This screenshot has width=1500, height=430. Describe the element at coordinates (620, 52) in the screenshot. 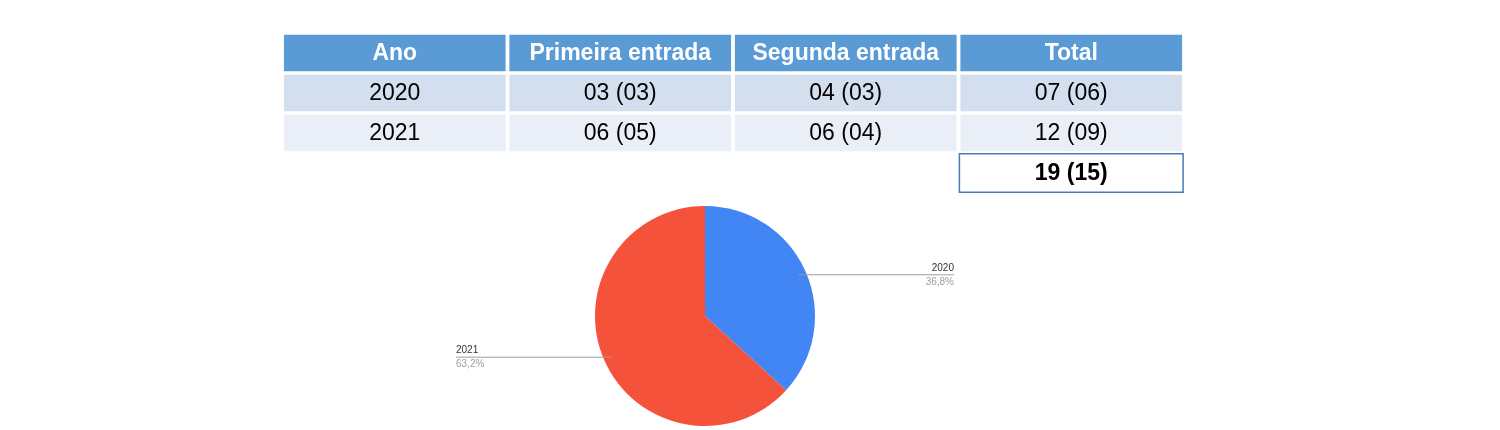

I see `category-label: Primeira entrada` at that location.